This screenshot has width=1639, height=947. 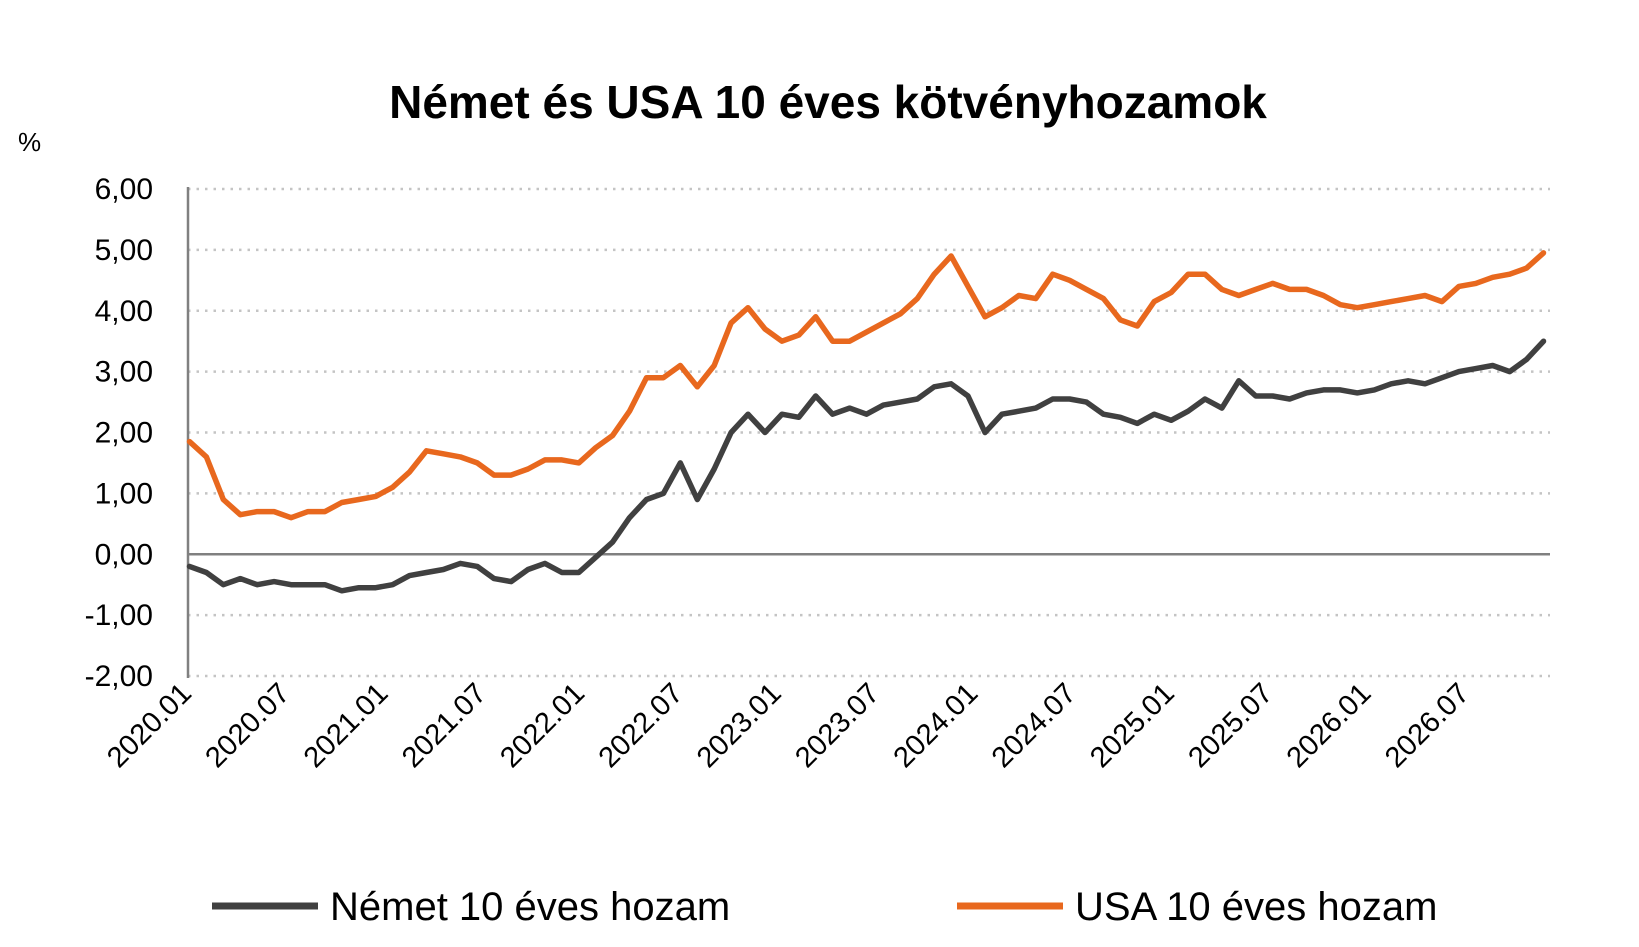 What do you see at coordinates (124, 433) in the screenshot?
I see `y-tick-label: 2,00` at bounding box center [124, 433].